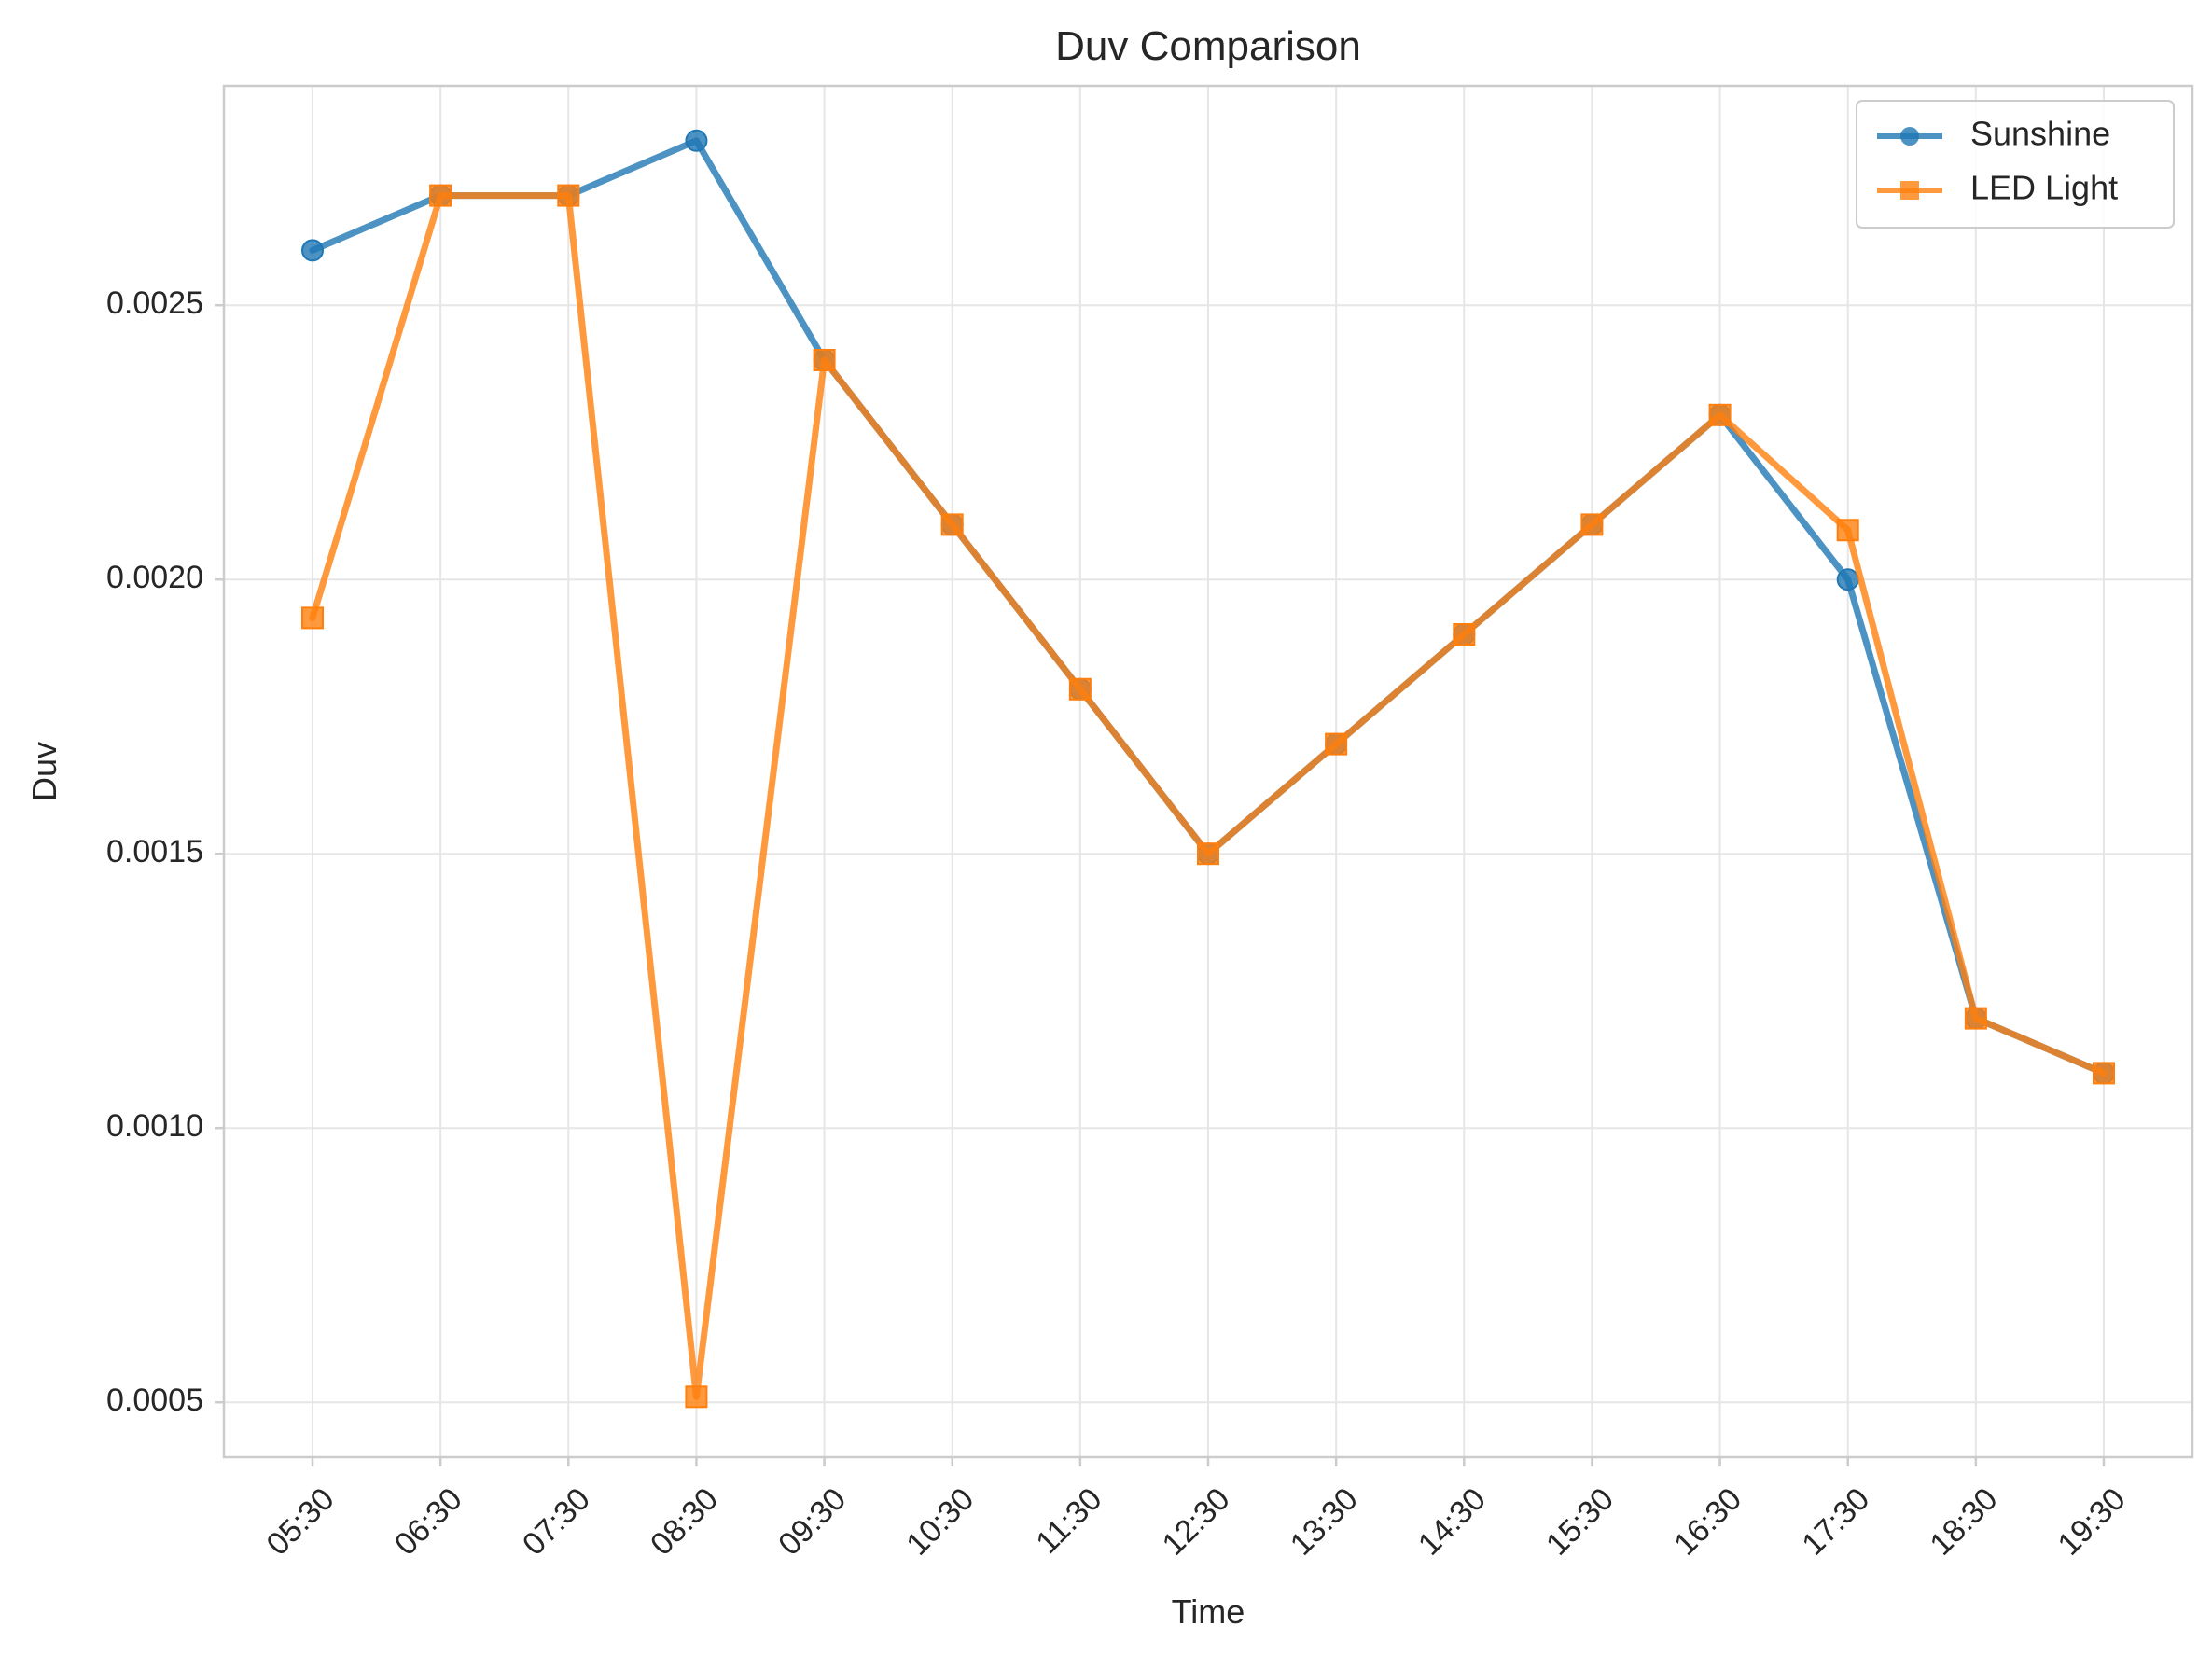 This screenshot has width=2212, height=1654. What do you see at coordinates (154, 1126) in the screenshot?
I see `y-tick-label: 0.0010` at bounding box center [154, 1126].